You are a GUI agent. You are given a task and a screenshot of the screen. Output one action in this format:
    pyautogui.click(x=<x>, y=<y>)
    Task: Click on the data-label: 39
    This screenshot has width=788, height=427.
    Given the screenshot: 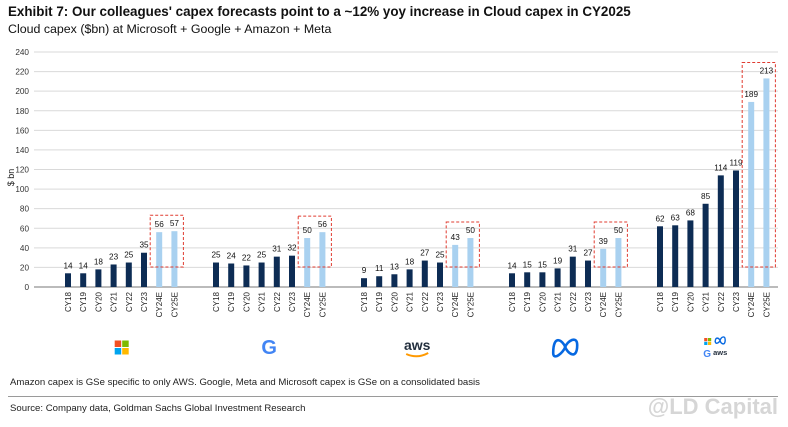 What is the action you would take?
    pyautogui.click(x=604, y=241)
    